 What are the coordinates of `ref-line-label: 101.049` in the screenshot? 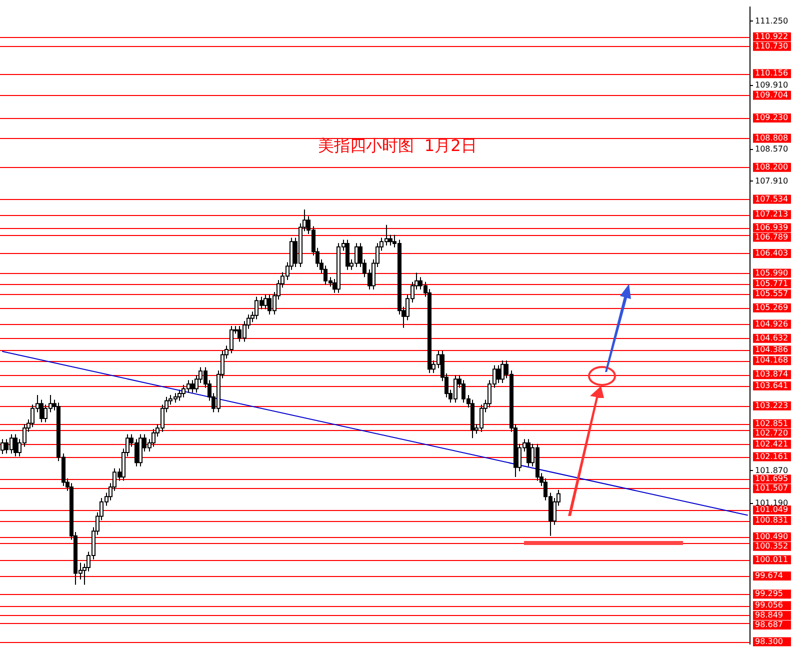 It's located at (771, 509).